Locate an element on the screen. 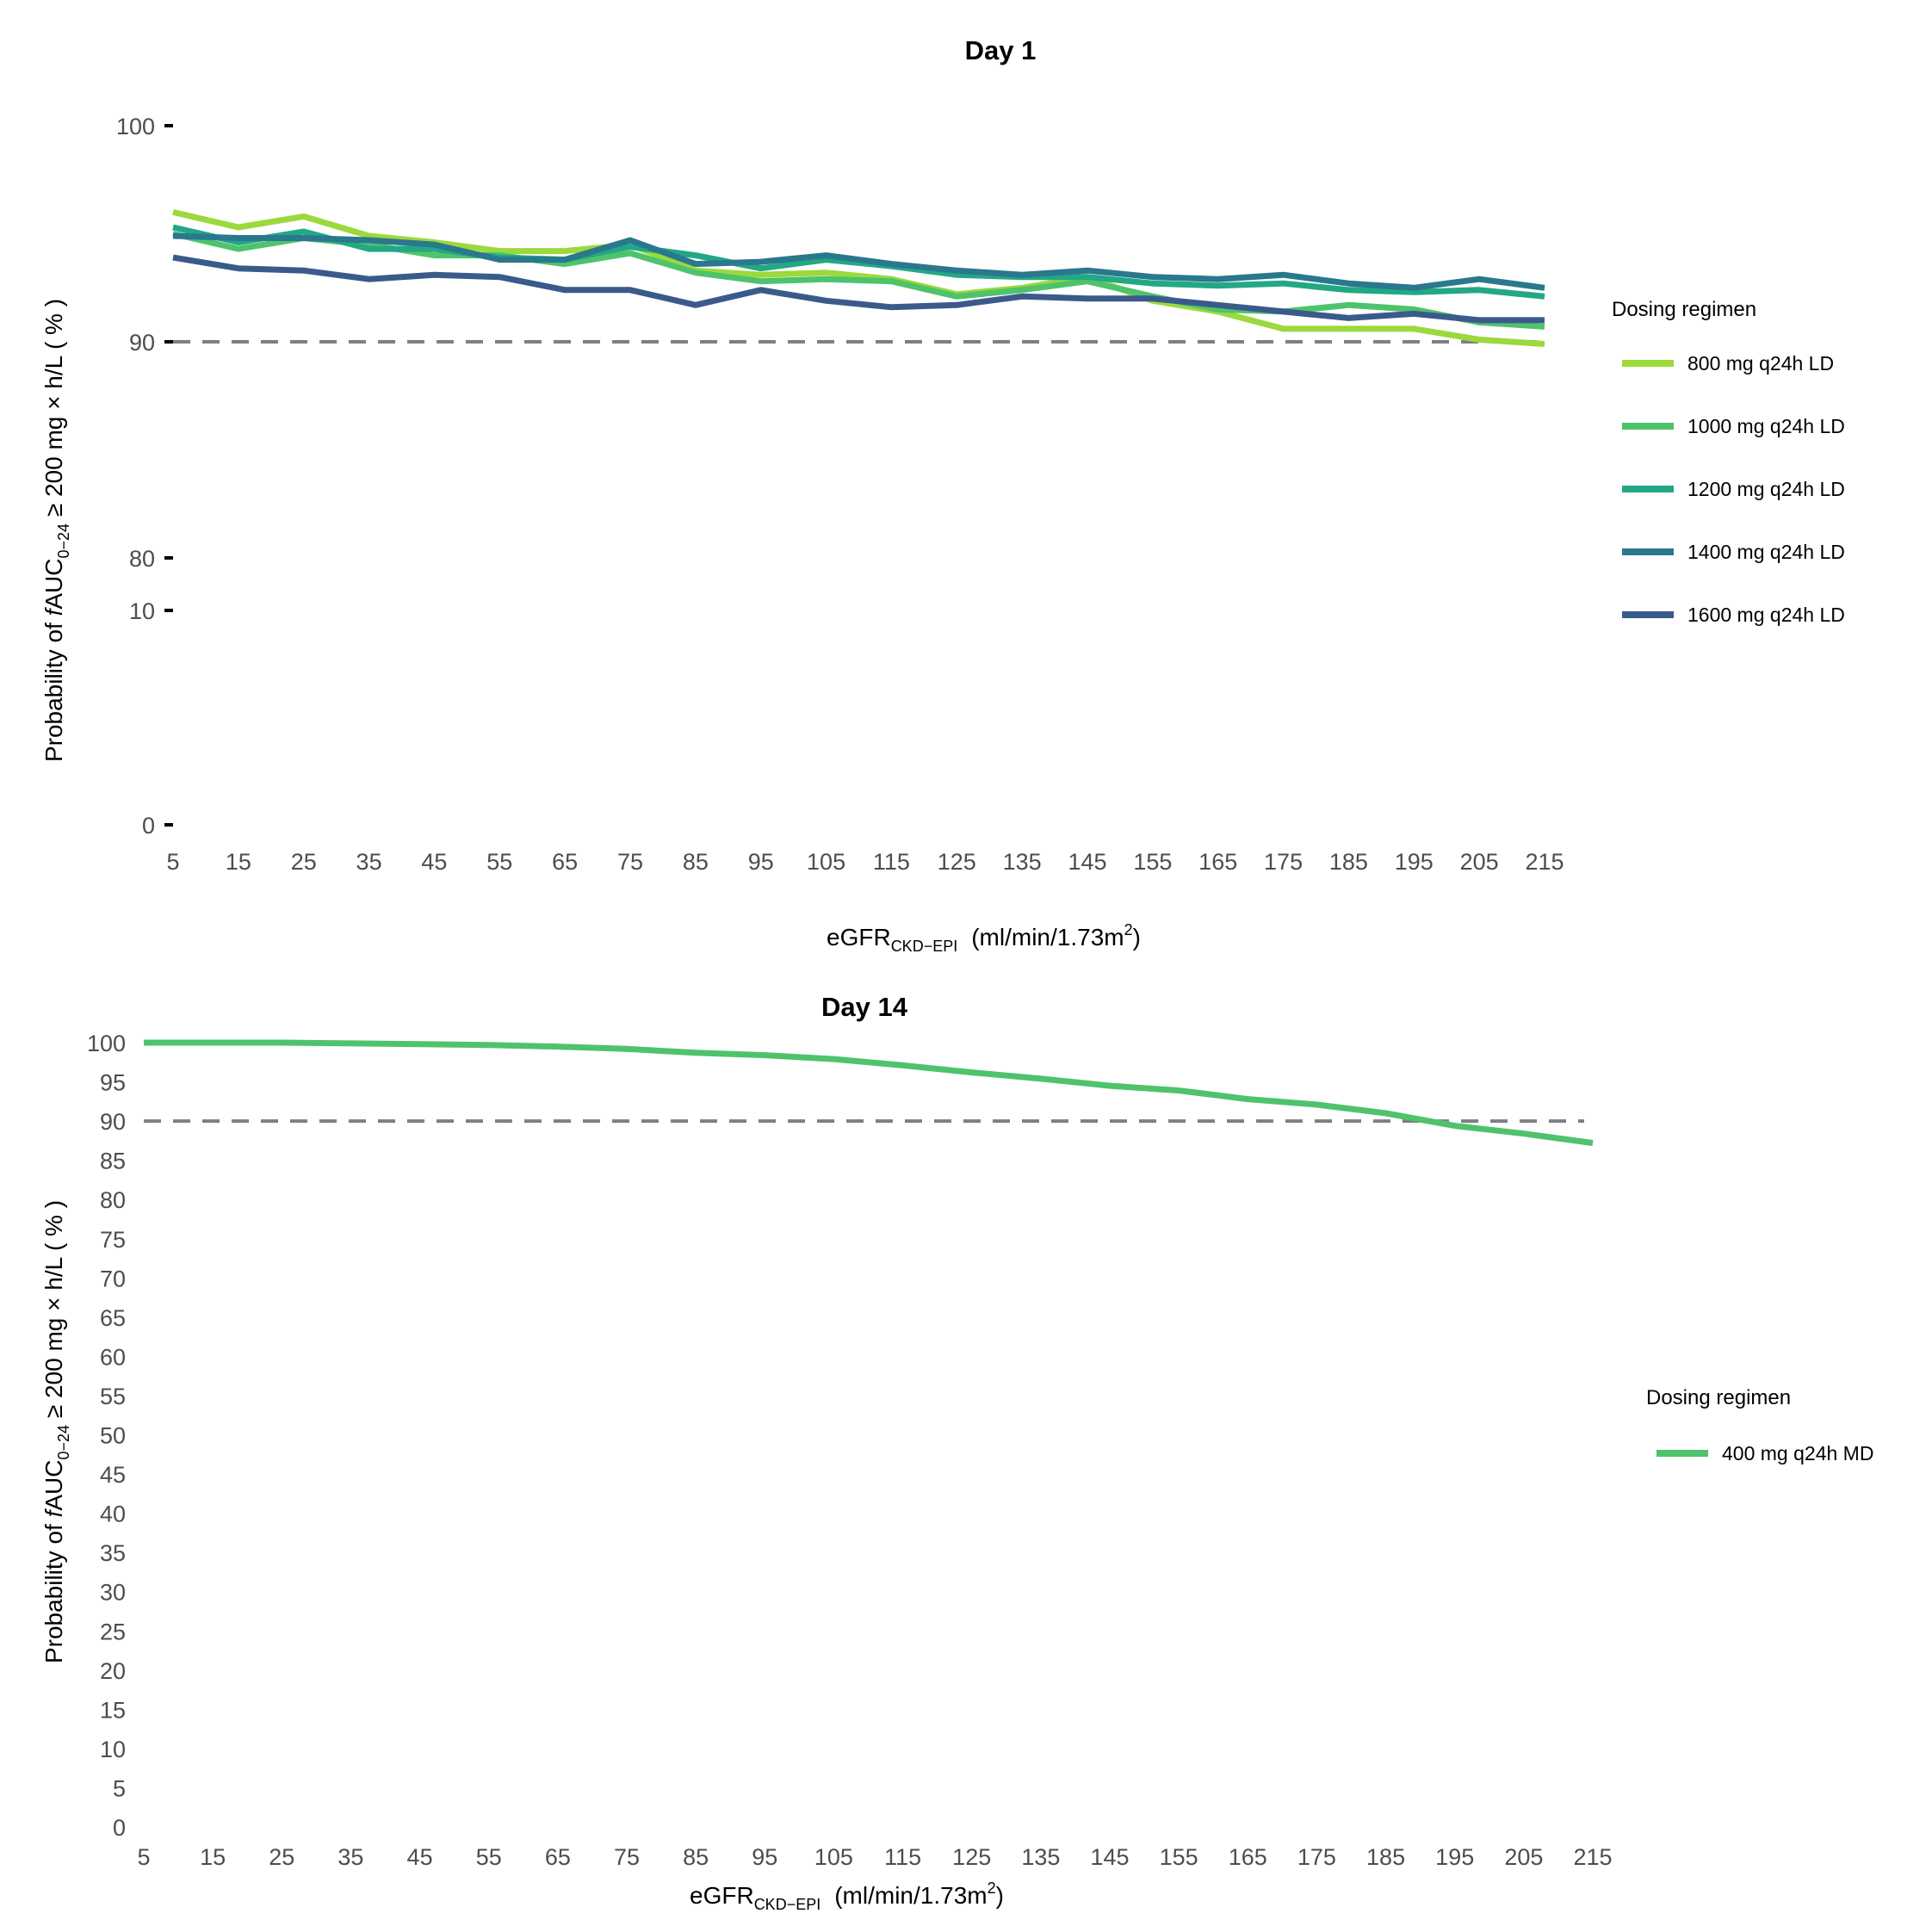 This screenshot has width=1932, height=1932. panel-2-y-tick-label: 20 is located at coordinates (113, 1671).